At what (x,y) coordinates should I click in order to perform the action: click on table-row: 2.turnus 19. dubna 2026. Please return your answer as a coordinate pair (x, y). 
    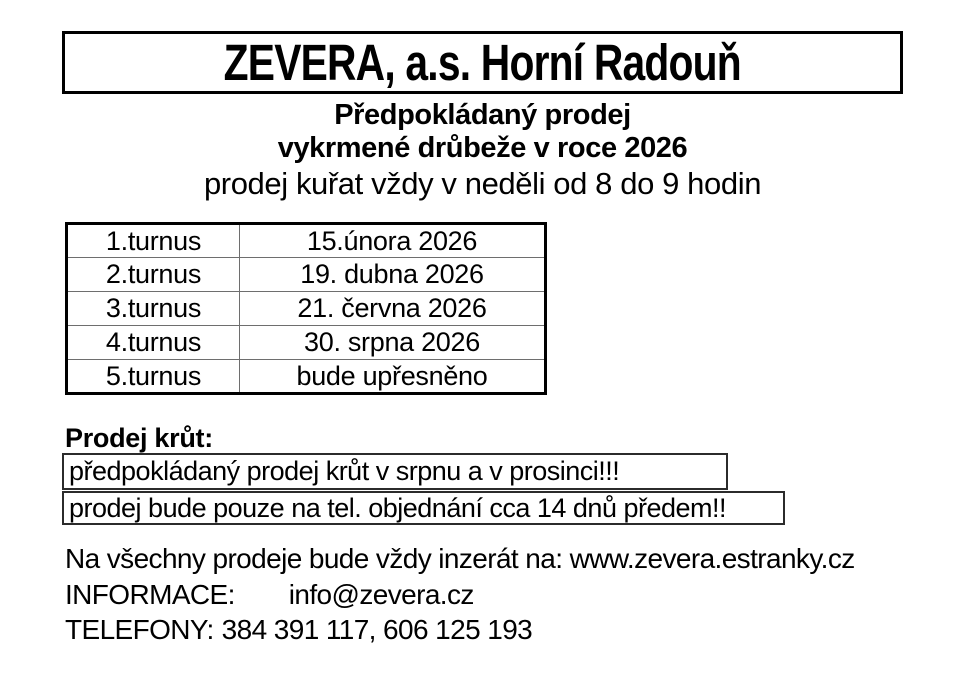
    Looking at the image, I should click on (306, 274).